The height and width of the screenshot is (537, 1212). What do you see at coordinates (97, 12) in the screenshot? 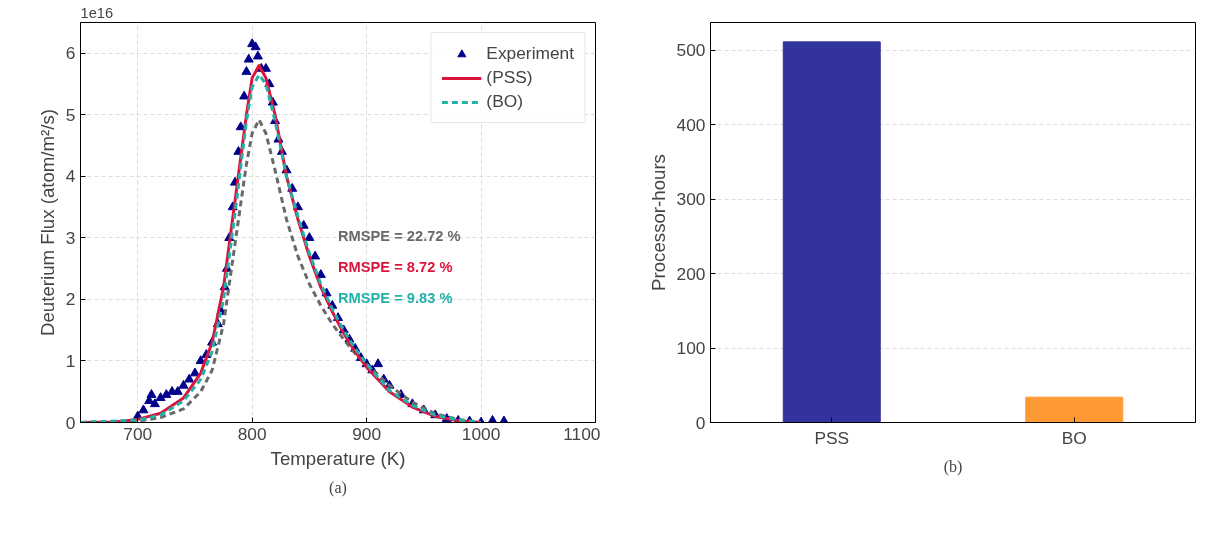
I see `text: 1e16` at bounding box center [97, 12].